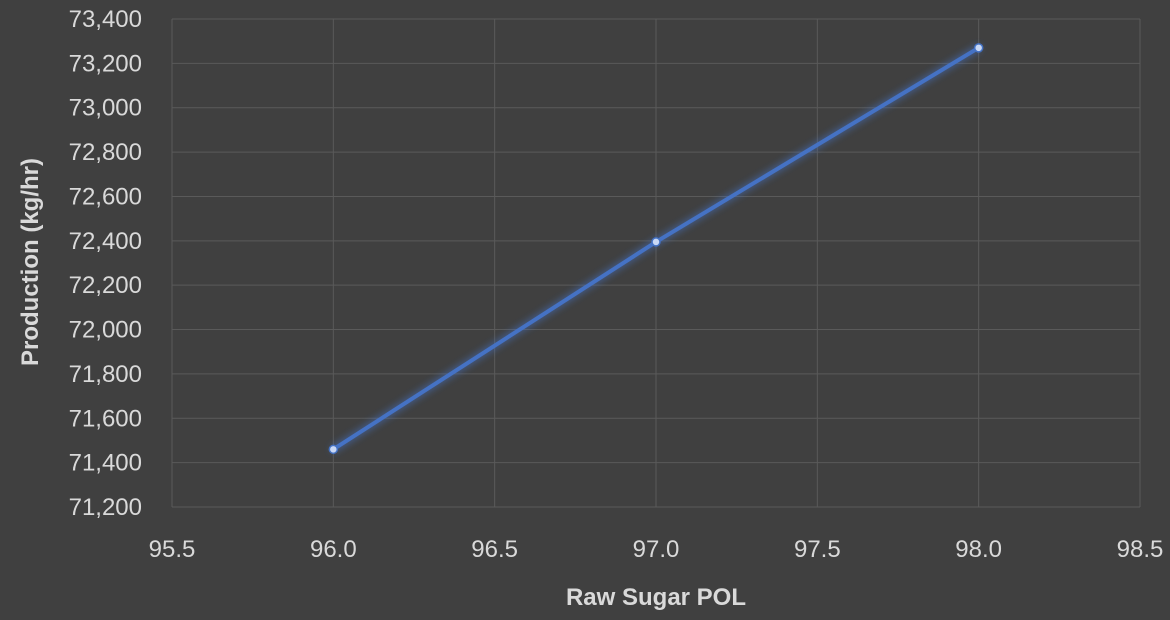  What do you see at coordinates (656, 597) in the screenshot?
I see `x-axis-title: Raw Sugar POL` at bounding box center [656, 597].